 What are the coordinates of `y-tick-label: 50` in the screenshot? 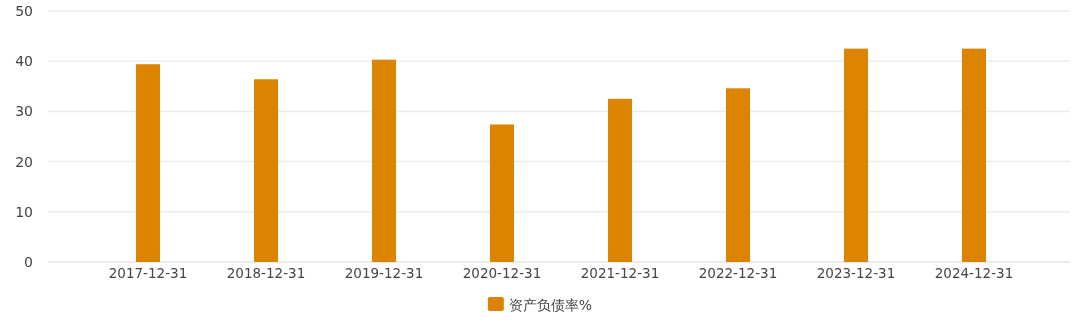 It's located at (24, 11).